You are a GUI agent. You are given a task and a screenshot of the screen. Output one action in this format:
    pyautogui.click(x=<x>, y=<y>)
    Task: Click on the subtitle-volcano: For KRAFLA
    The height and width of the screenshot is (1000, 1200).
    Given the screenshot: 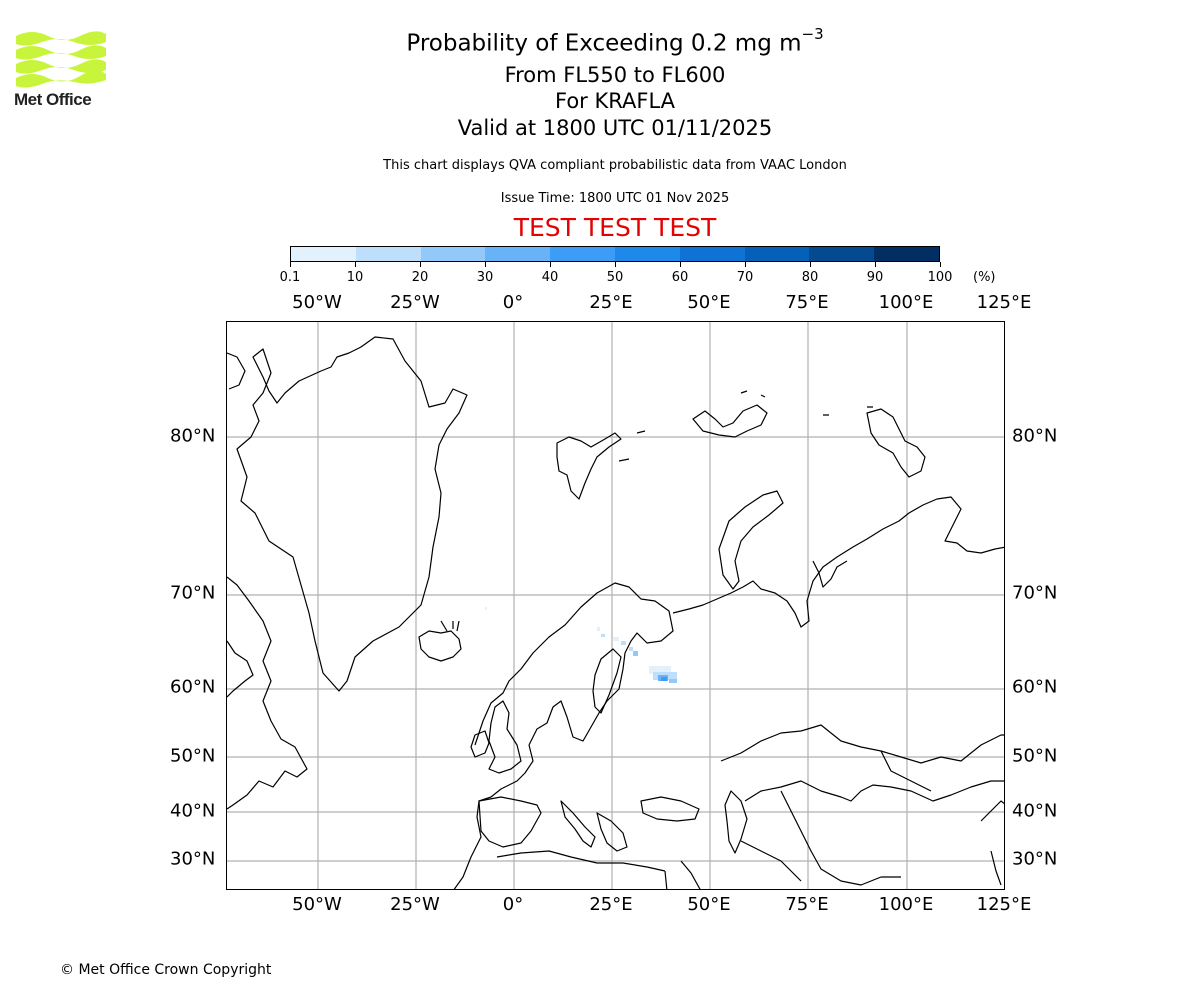 What is the action you would take?
    pyautogui.click(x=615, y=101)
    